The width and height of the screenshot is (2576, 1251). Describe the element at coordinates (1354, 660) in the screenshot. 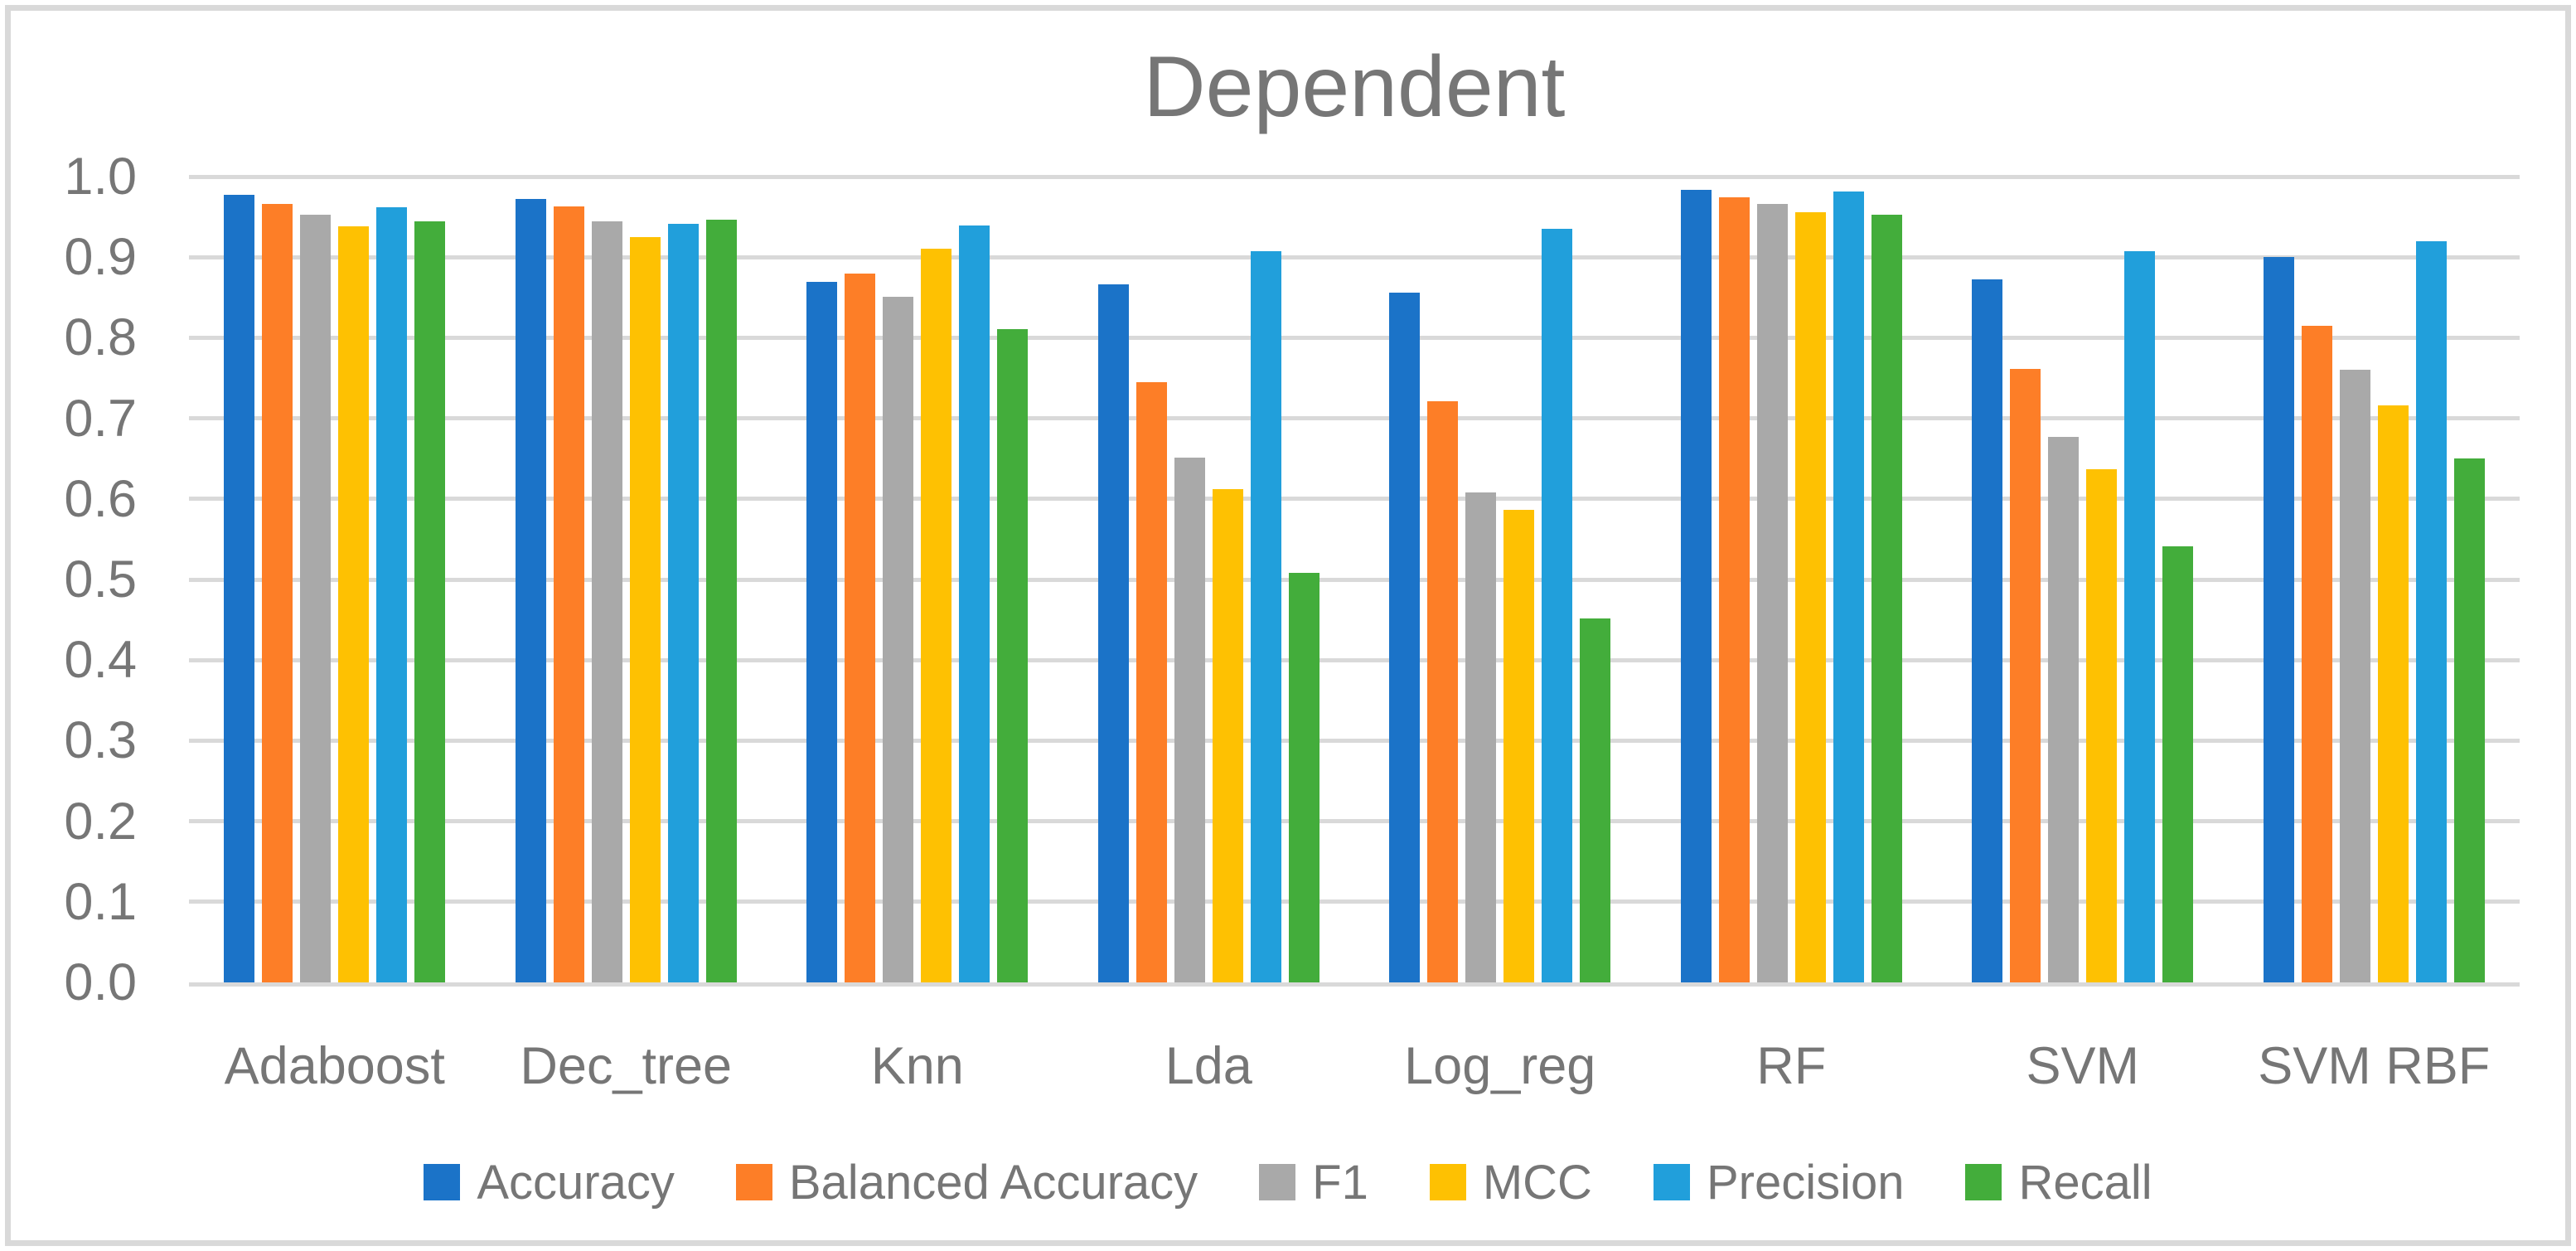

I see `gridline-0.4` at that location.